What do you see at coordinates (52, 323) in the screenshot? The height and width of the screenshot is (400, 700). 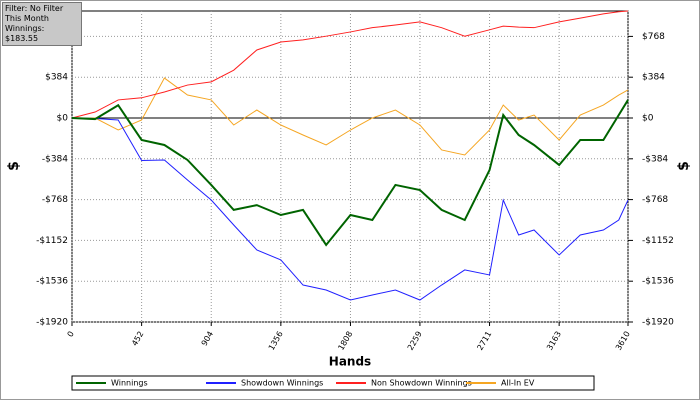 I see `y-tick-label: -$1920` at bounding box center [52, 323].